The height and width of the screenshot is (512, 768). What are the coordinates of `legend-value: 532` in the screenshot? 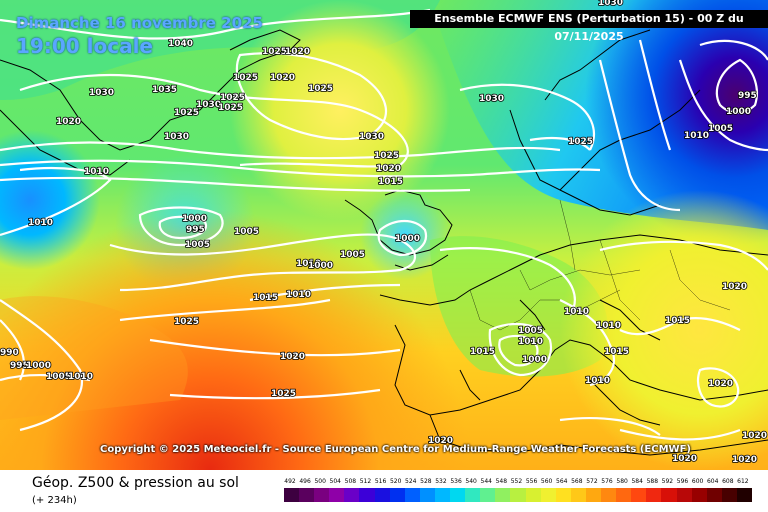 It's located at (441, 481).